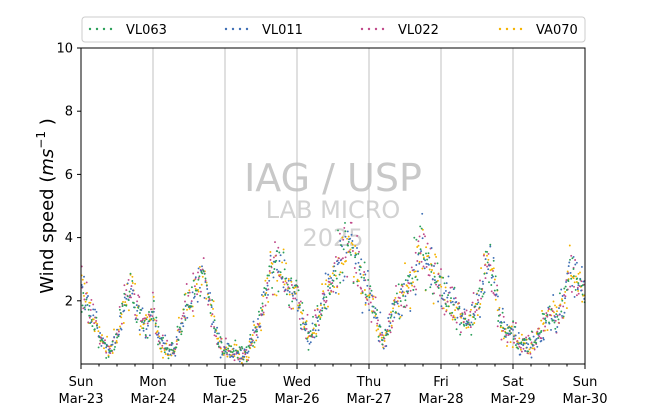 Image resolution: width=650 pixels, height=409 pixels. Describe the element at coordinates (585, 382) in the screenshot. I see `x-tick-label-day: Sun` at that location.